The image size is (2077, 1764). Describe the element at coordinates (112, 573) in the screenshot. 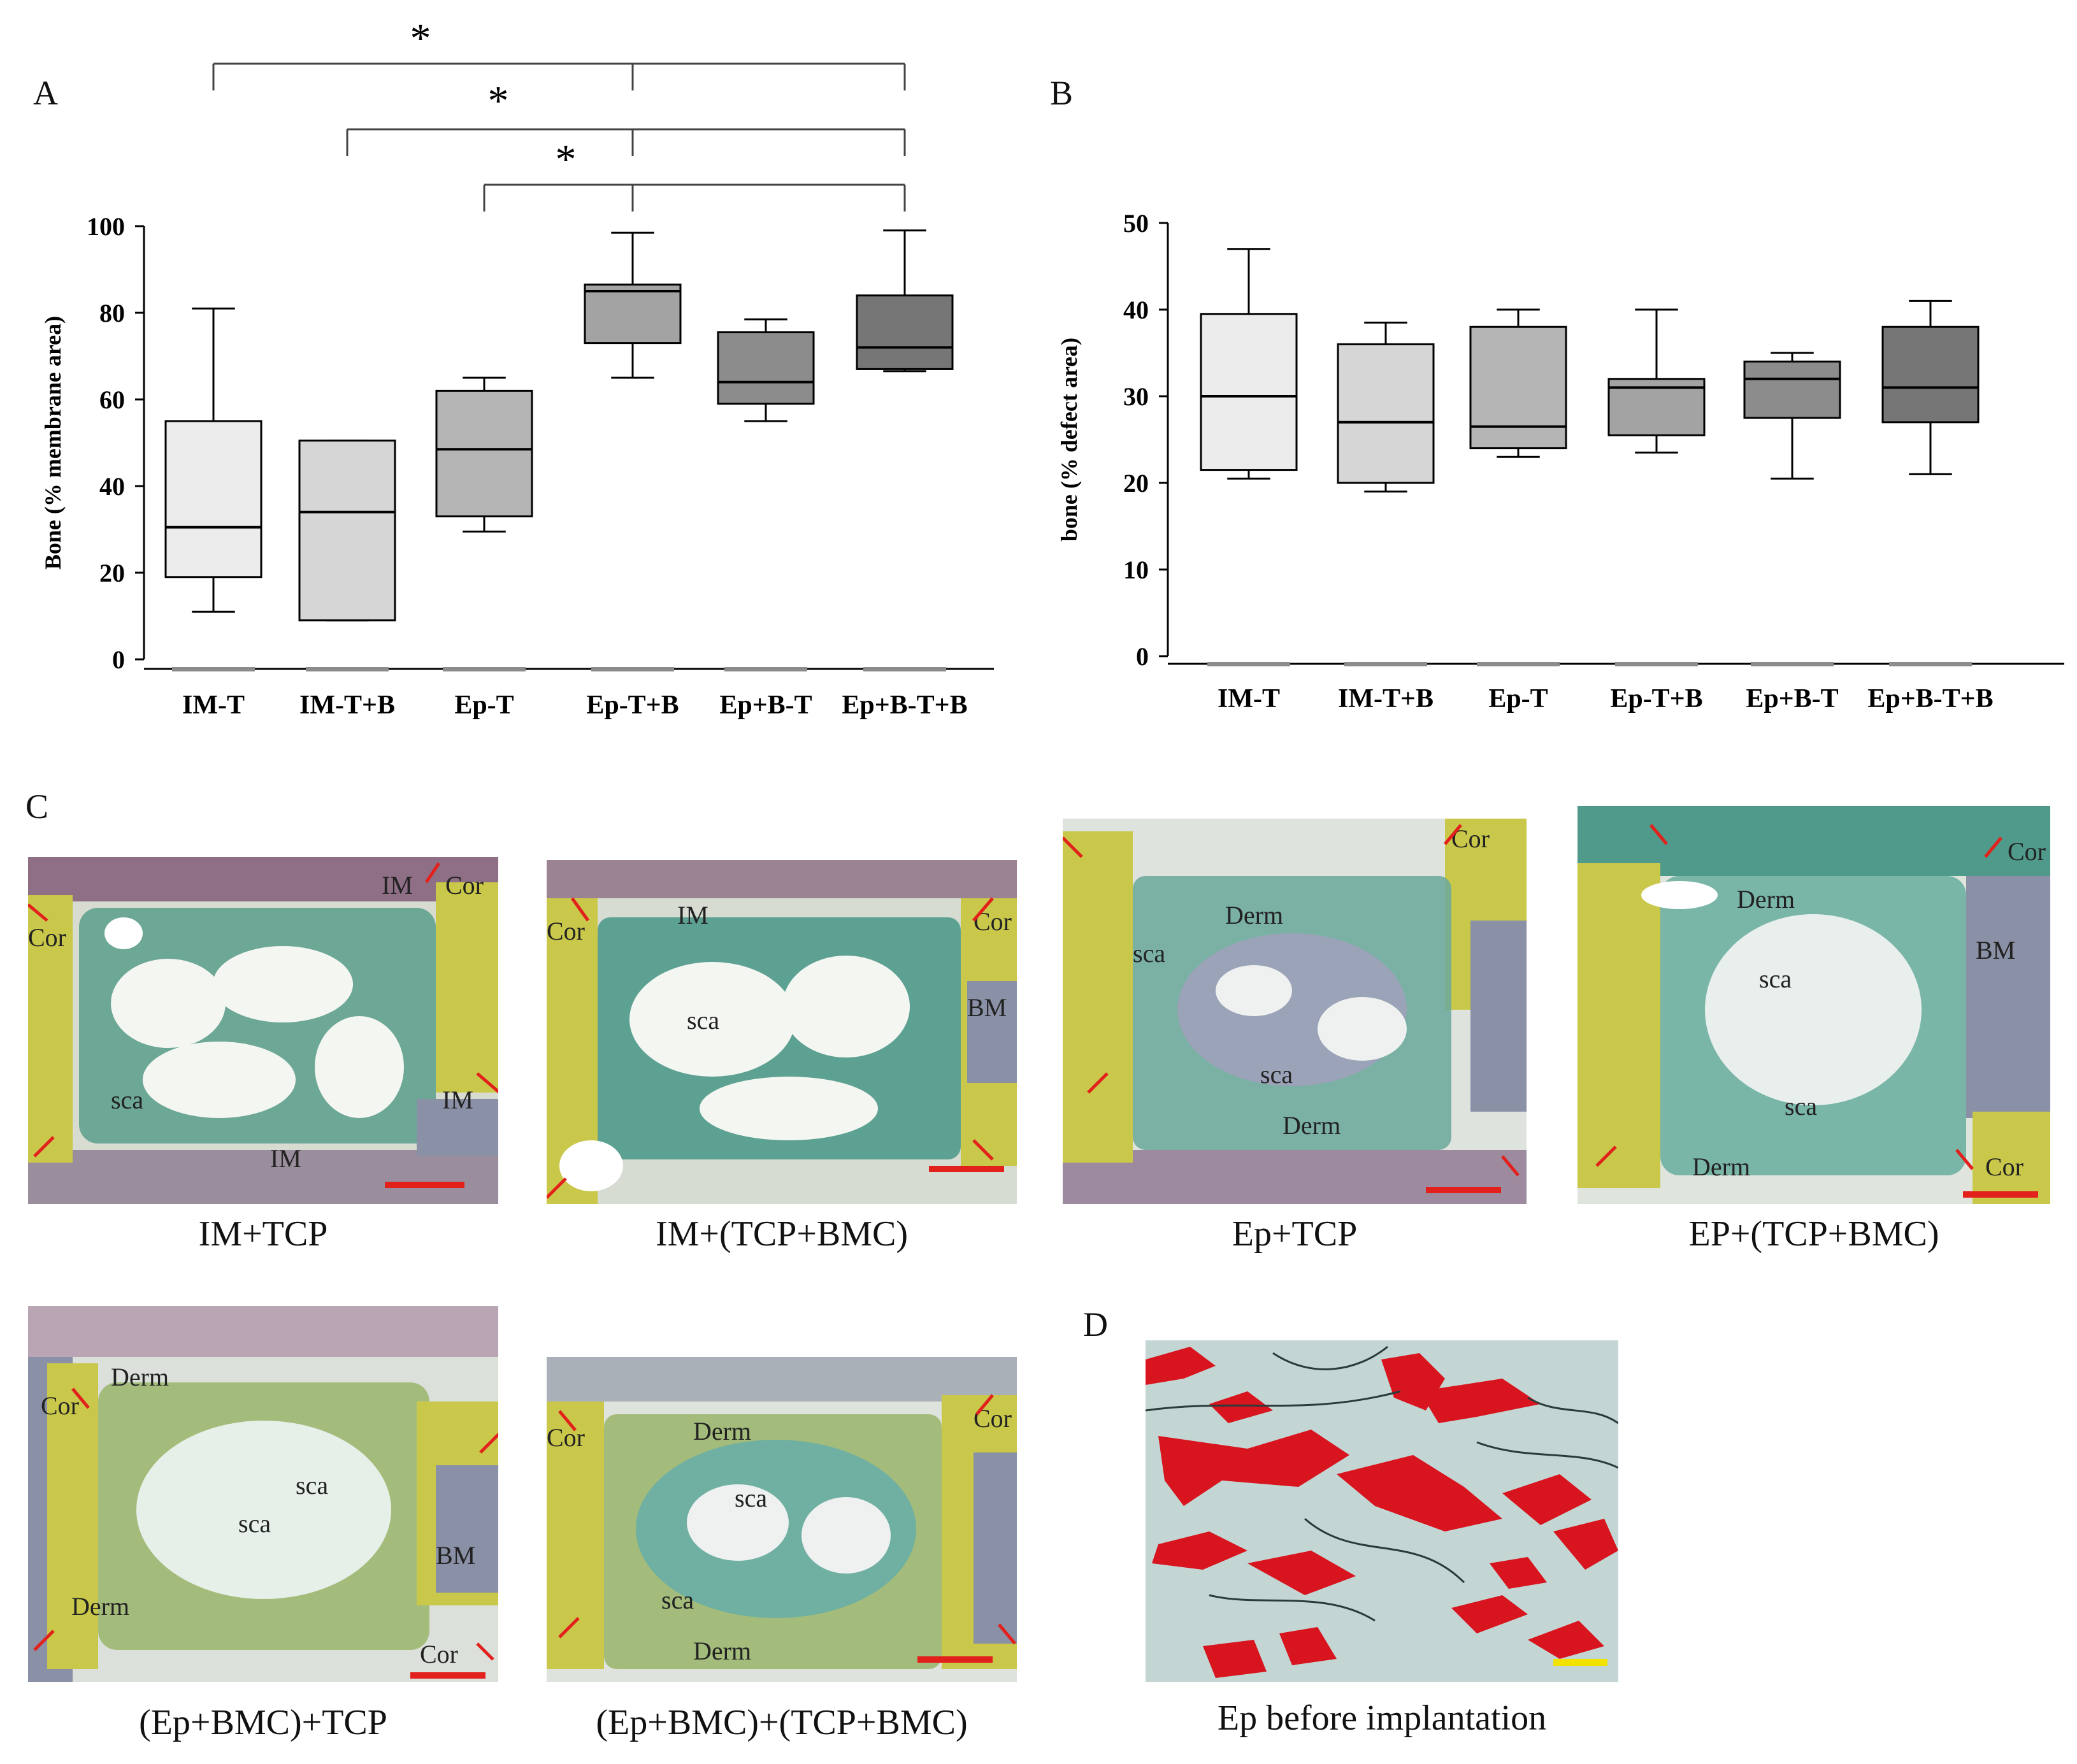

I see `y-tick-label: 20` at that location.